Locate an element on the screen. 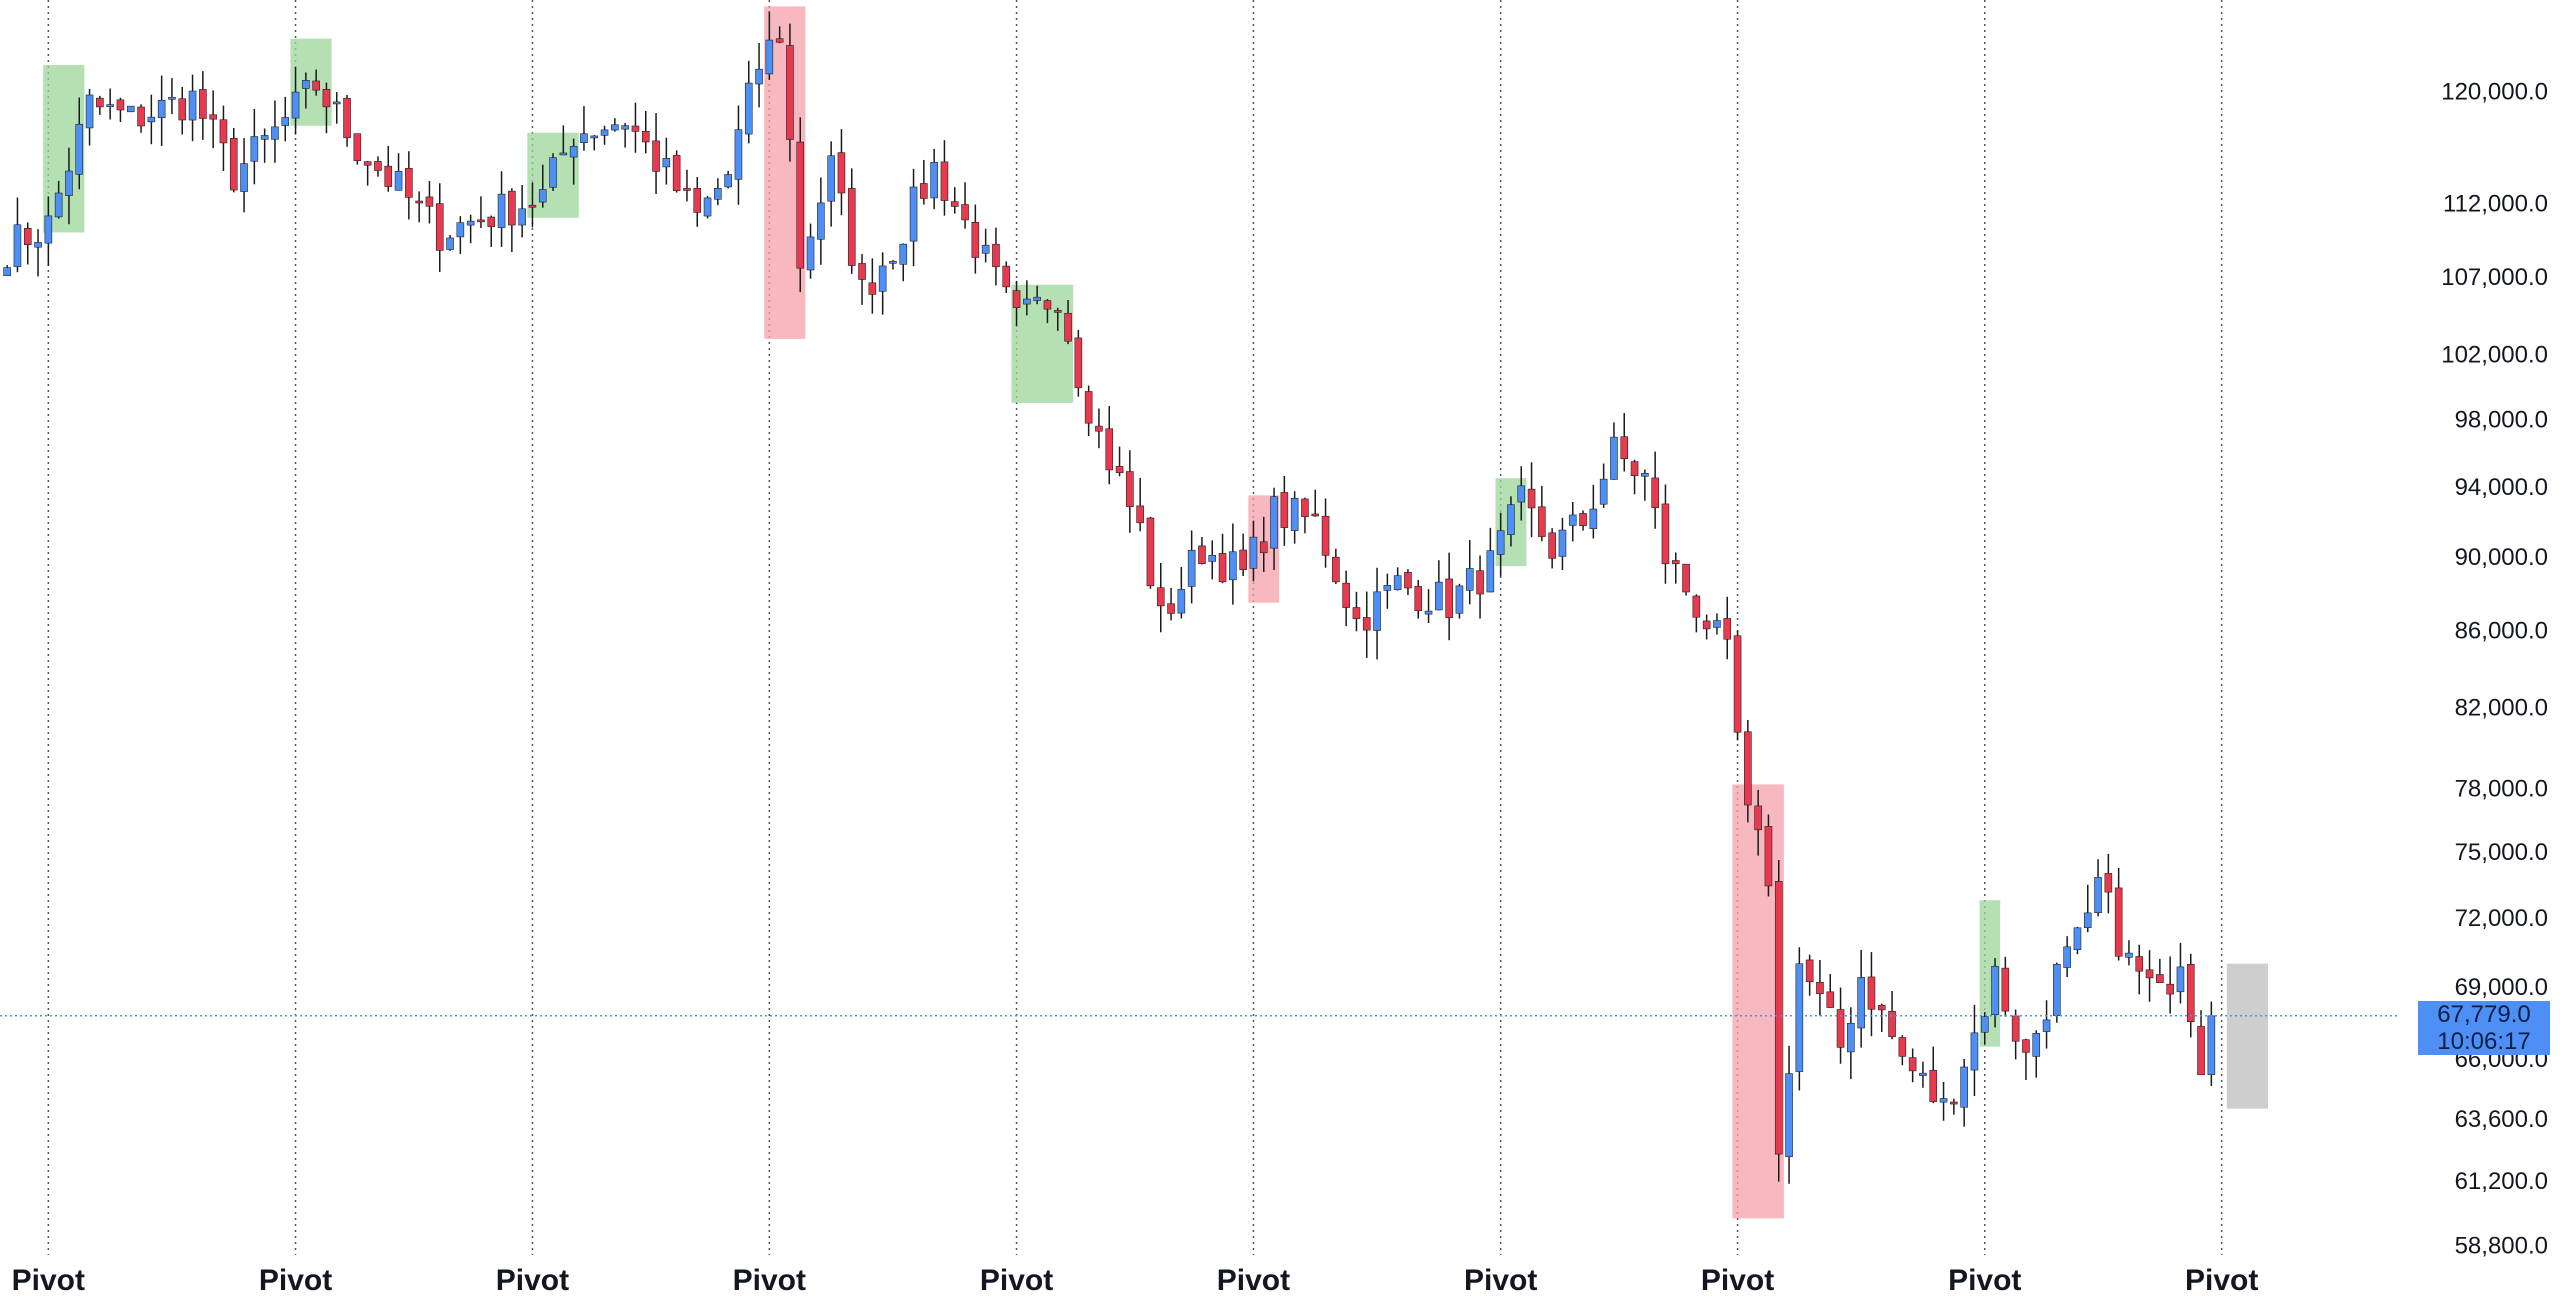 This screenshot has height=1296, width=2560. bar-countdown: 10:06:17 is located at coordinates (2484, 1041).